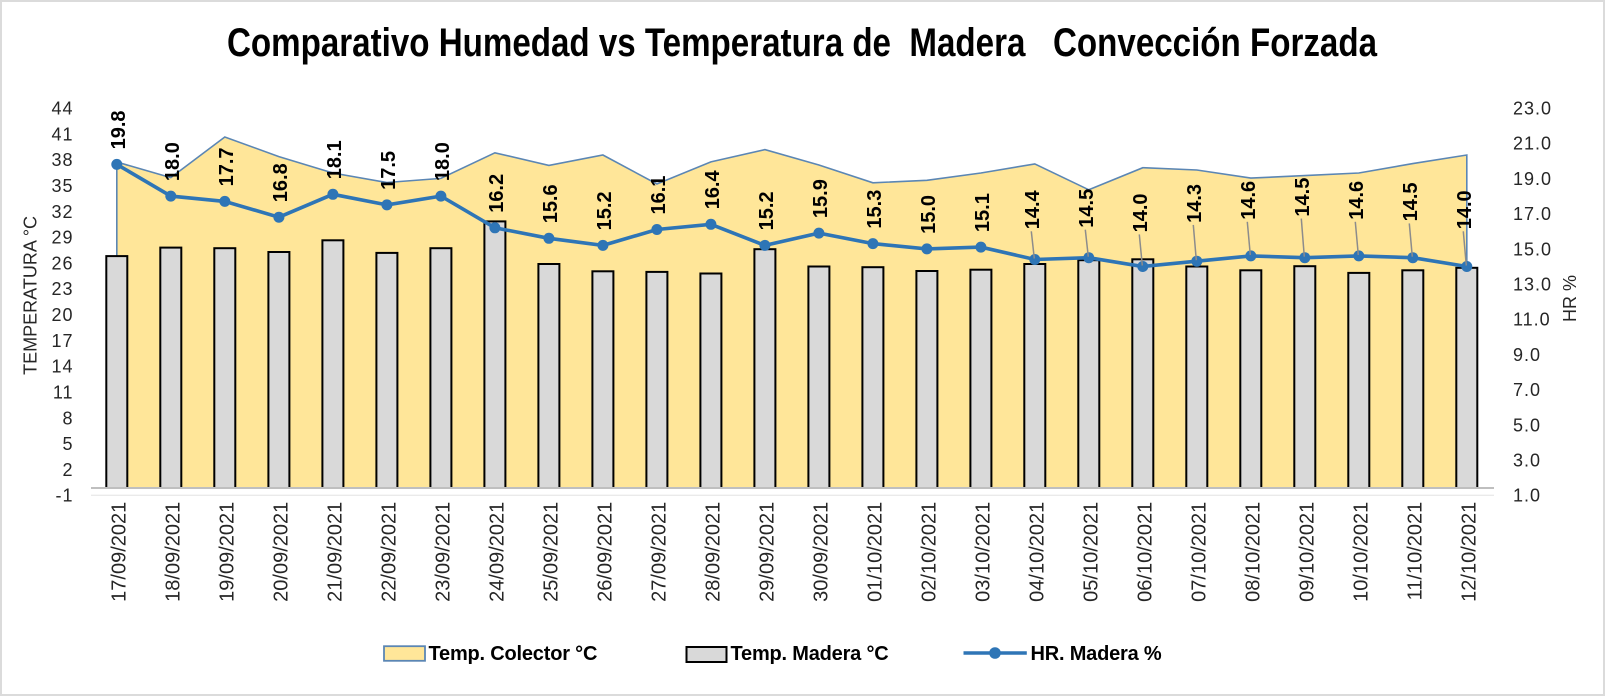 Image resolution: width=1605 pixels, height=696 pixels. Describe the element at coordinates (1532, 109) in the screenshot. I see `svg-text: 23.0` at that location.